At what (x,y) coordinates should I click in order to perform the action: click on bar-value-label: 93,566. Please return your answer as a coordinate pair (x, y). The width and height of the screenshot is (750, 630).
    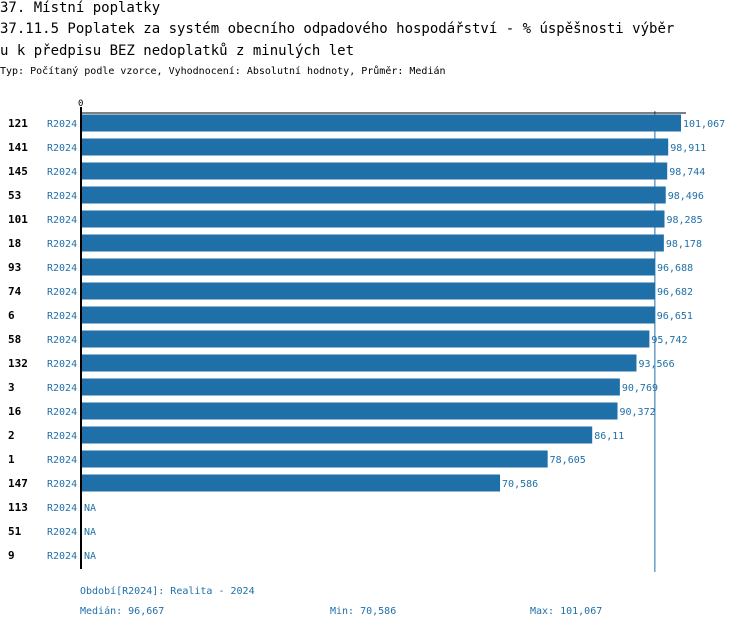
    Looking at the image, I should click on (656, 364).